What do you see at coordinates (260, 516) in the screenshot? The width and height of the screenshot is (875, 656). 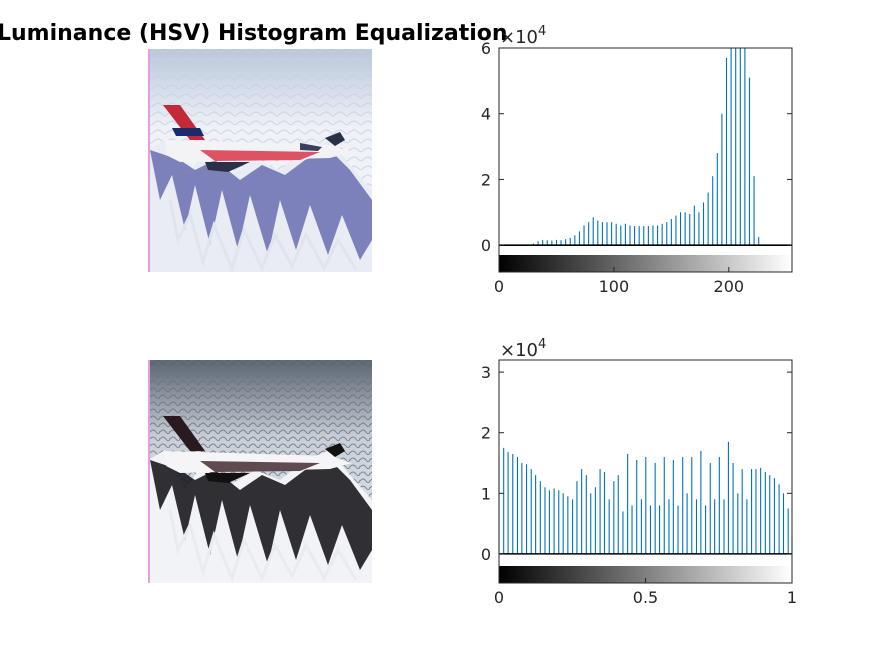 I see `mountain-range-equalized` at bounding box center [260, 516].